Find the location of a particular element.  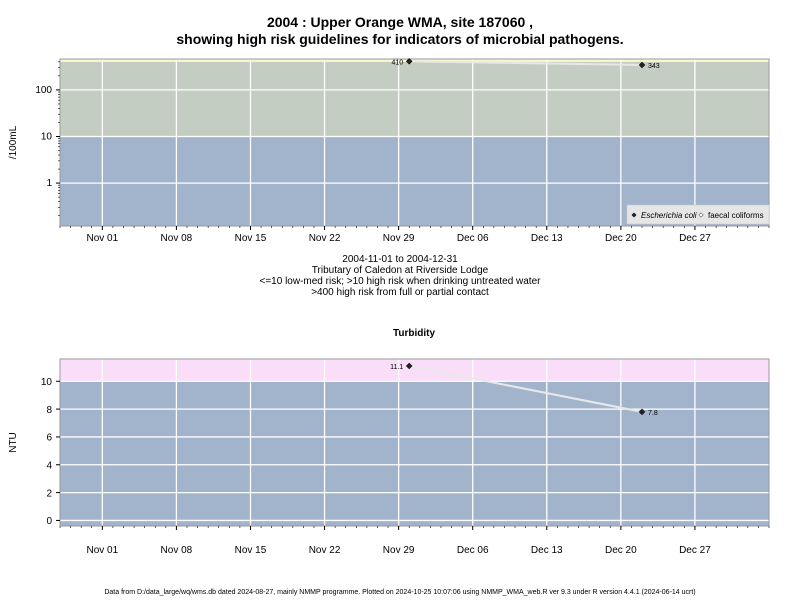

y-tick-label: 6 is located at coordinates (49, 438).